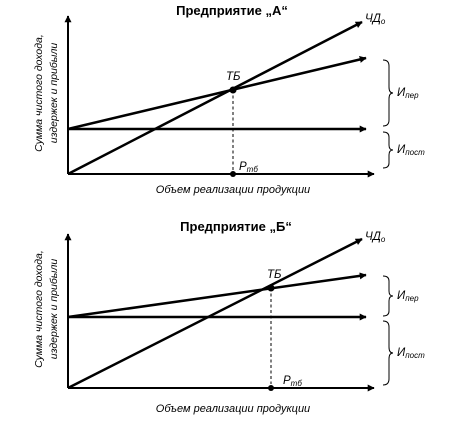 The width and height of the screenshot is (467, 427). What do you see at coordinates (217, 295) in the screenshot?
I see `panel-b-total-cost-line` at bounding box center [217, 295].